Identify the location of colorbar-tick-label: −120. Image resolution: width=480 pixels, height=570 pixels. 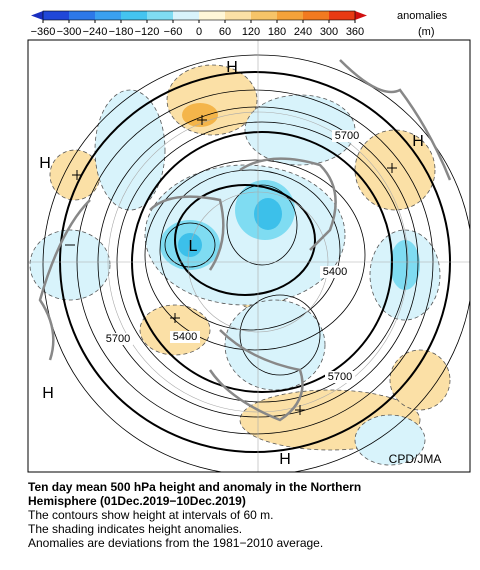
(147, 32).